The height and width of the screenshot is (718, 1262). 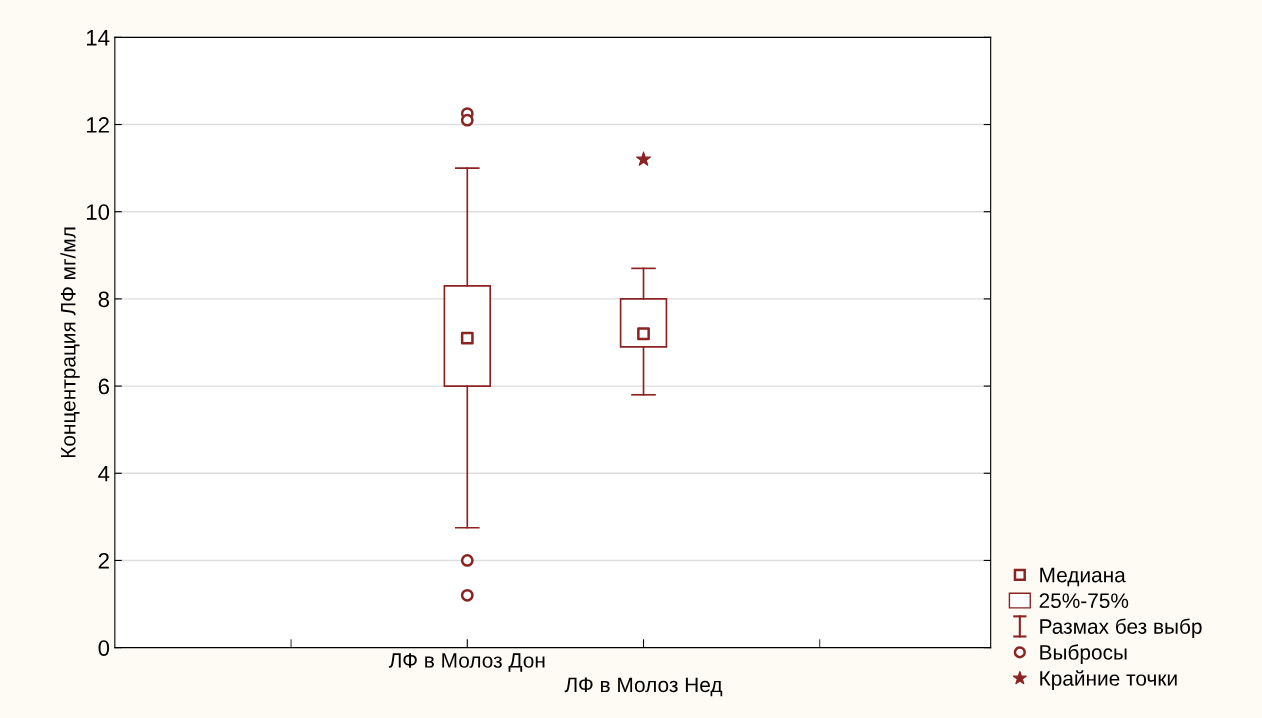 I want to click on y-tick-label: 0, so click(x=104, y=648).